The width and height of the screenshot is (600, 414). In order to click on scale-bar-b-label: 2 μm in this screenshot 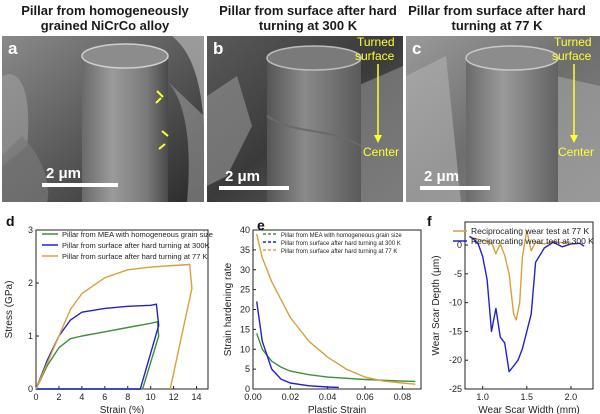, I will do `click(242, 176)`.